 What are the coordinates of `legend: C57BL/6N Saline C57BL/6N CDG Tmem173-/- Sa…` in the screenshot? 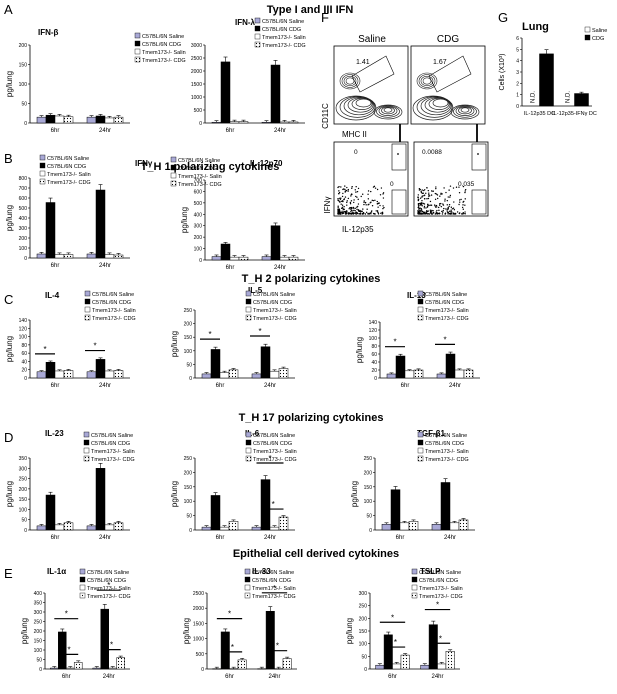 It's located at (270, 584).